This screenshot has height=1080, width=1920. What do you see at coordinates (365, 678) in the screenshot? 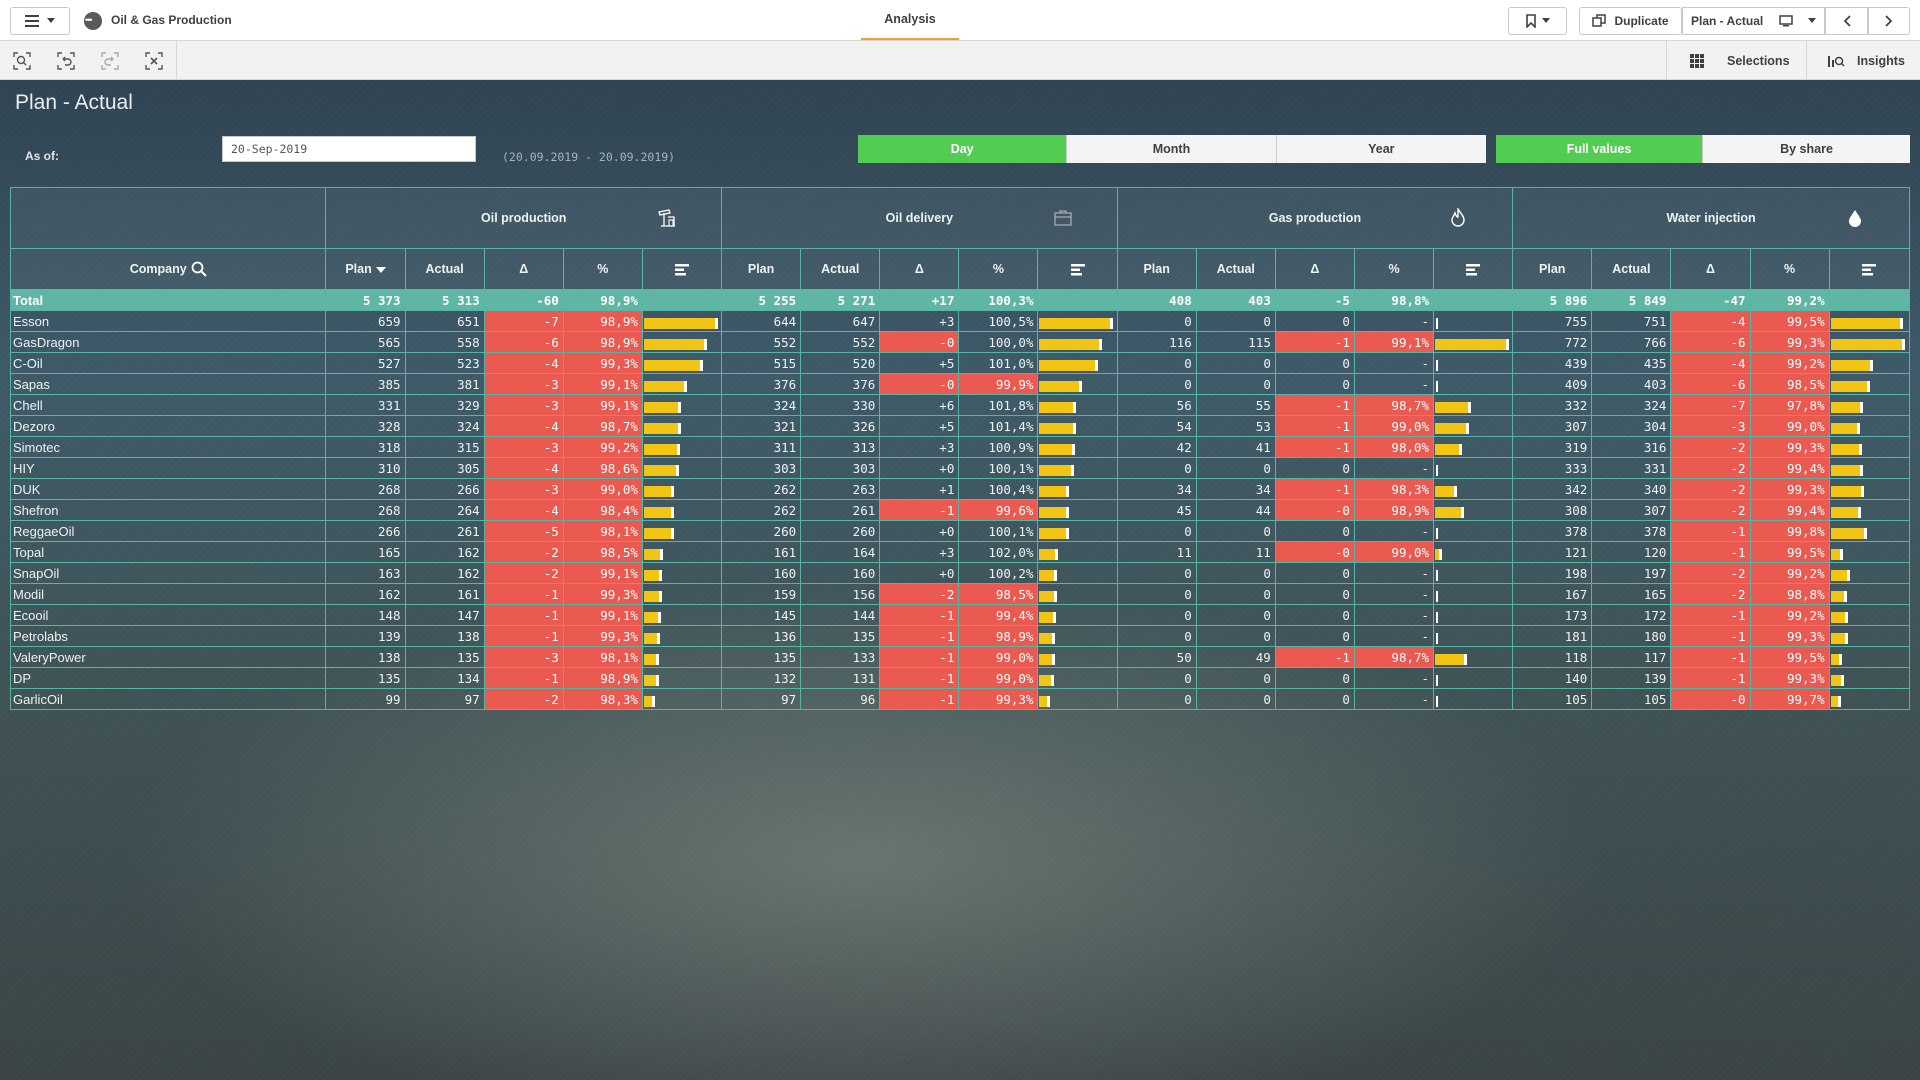
I see `oil-production-plan-cell: 135` at bounding box center [365, 678].